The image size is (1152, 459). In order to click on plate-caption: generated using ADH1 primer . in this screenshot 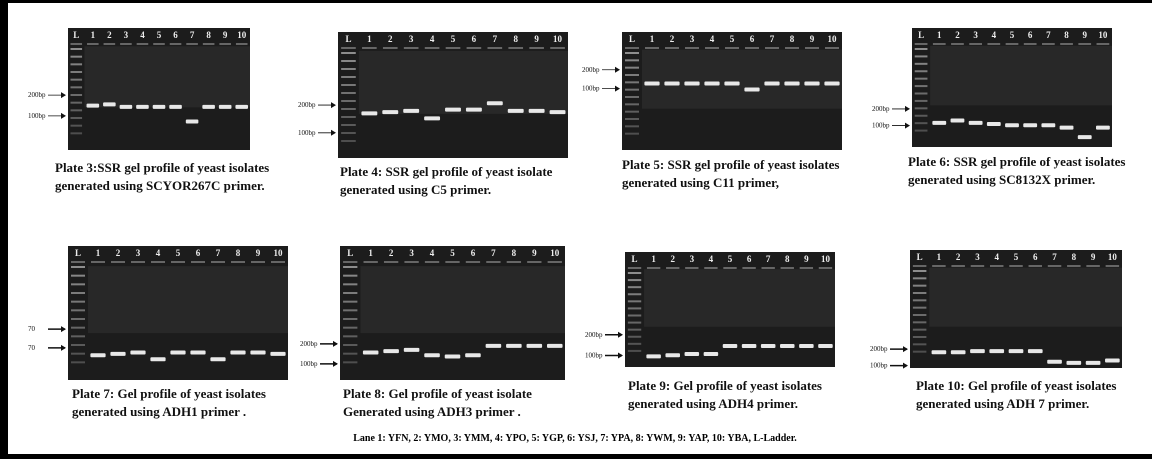, I will do `click(159, 411)`.